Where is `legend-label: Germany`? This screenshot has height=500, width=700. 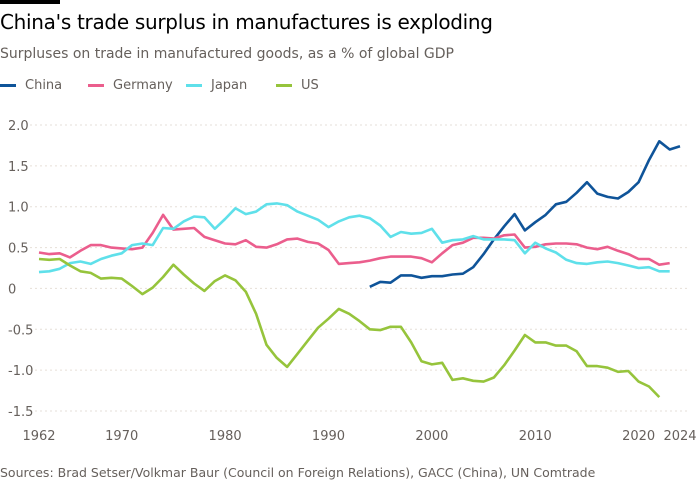 legend-label: Germany is located at coordinates (143, 85).